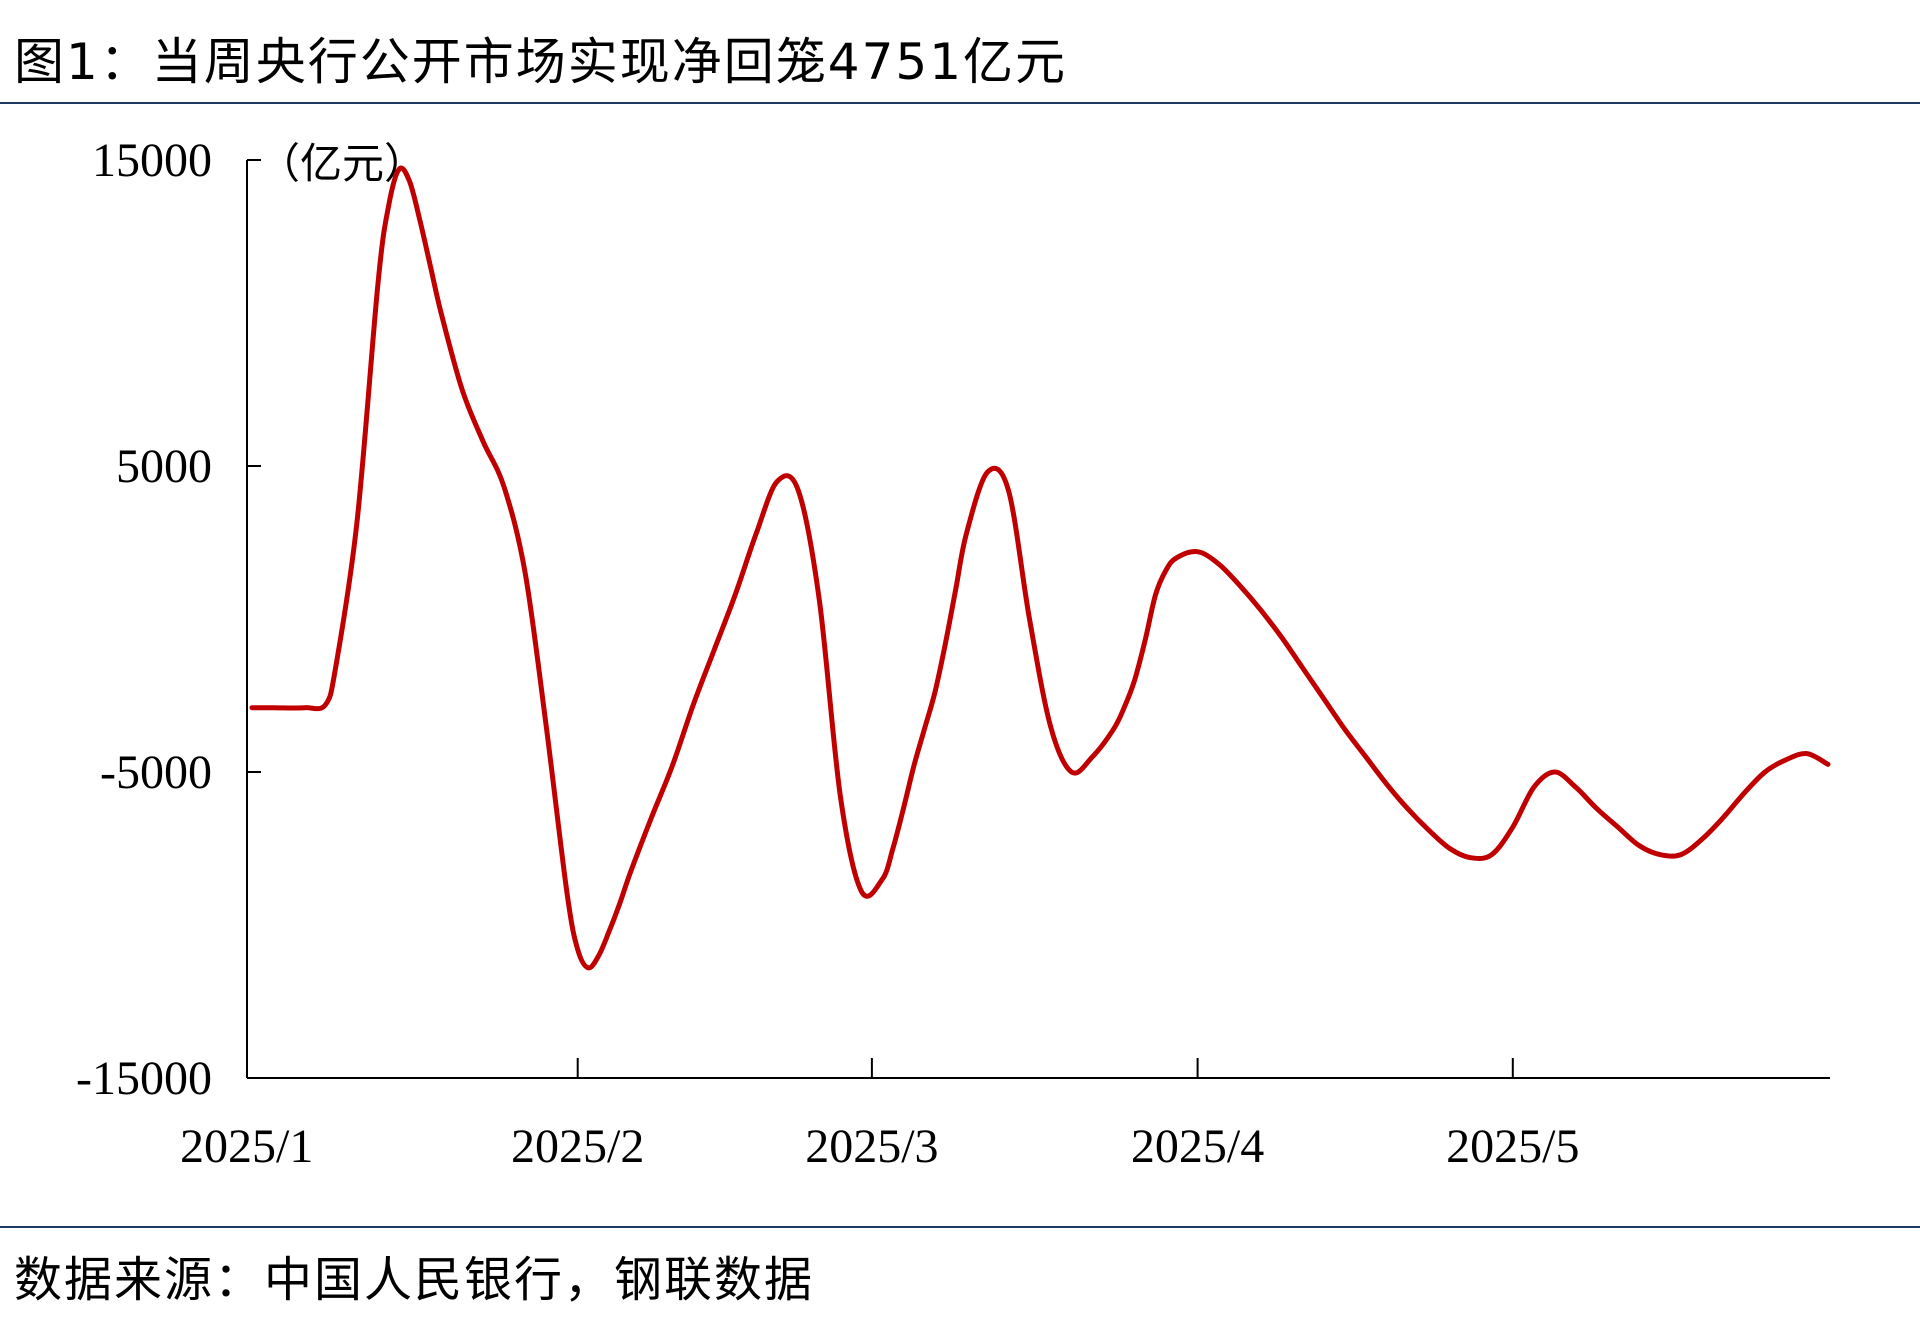 The height and width of the screenshot is (1331, 1920). Describe the element at coordinates (960, 1227) in the screenshot. I see `footer-divider` at that location.